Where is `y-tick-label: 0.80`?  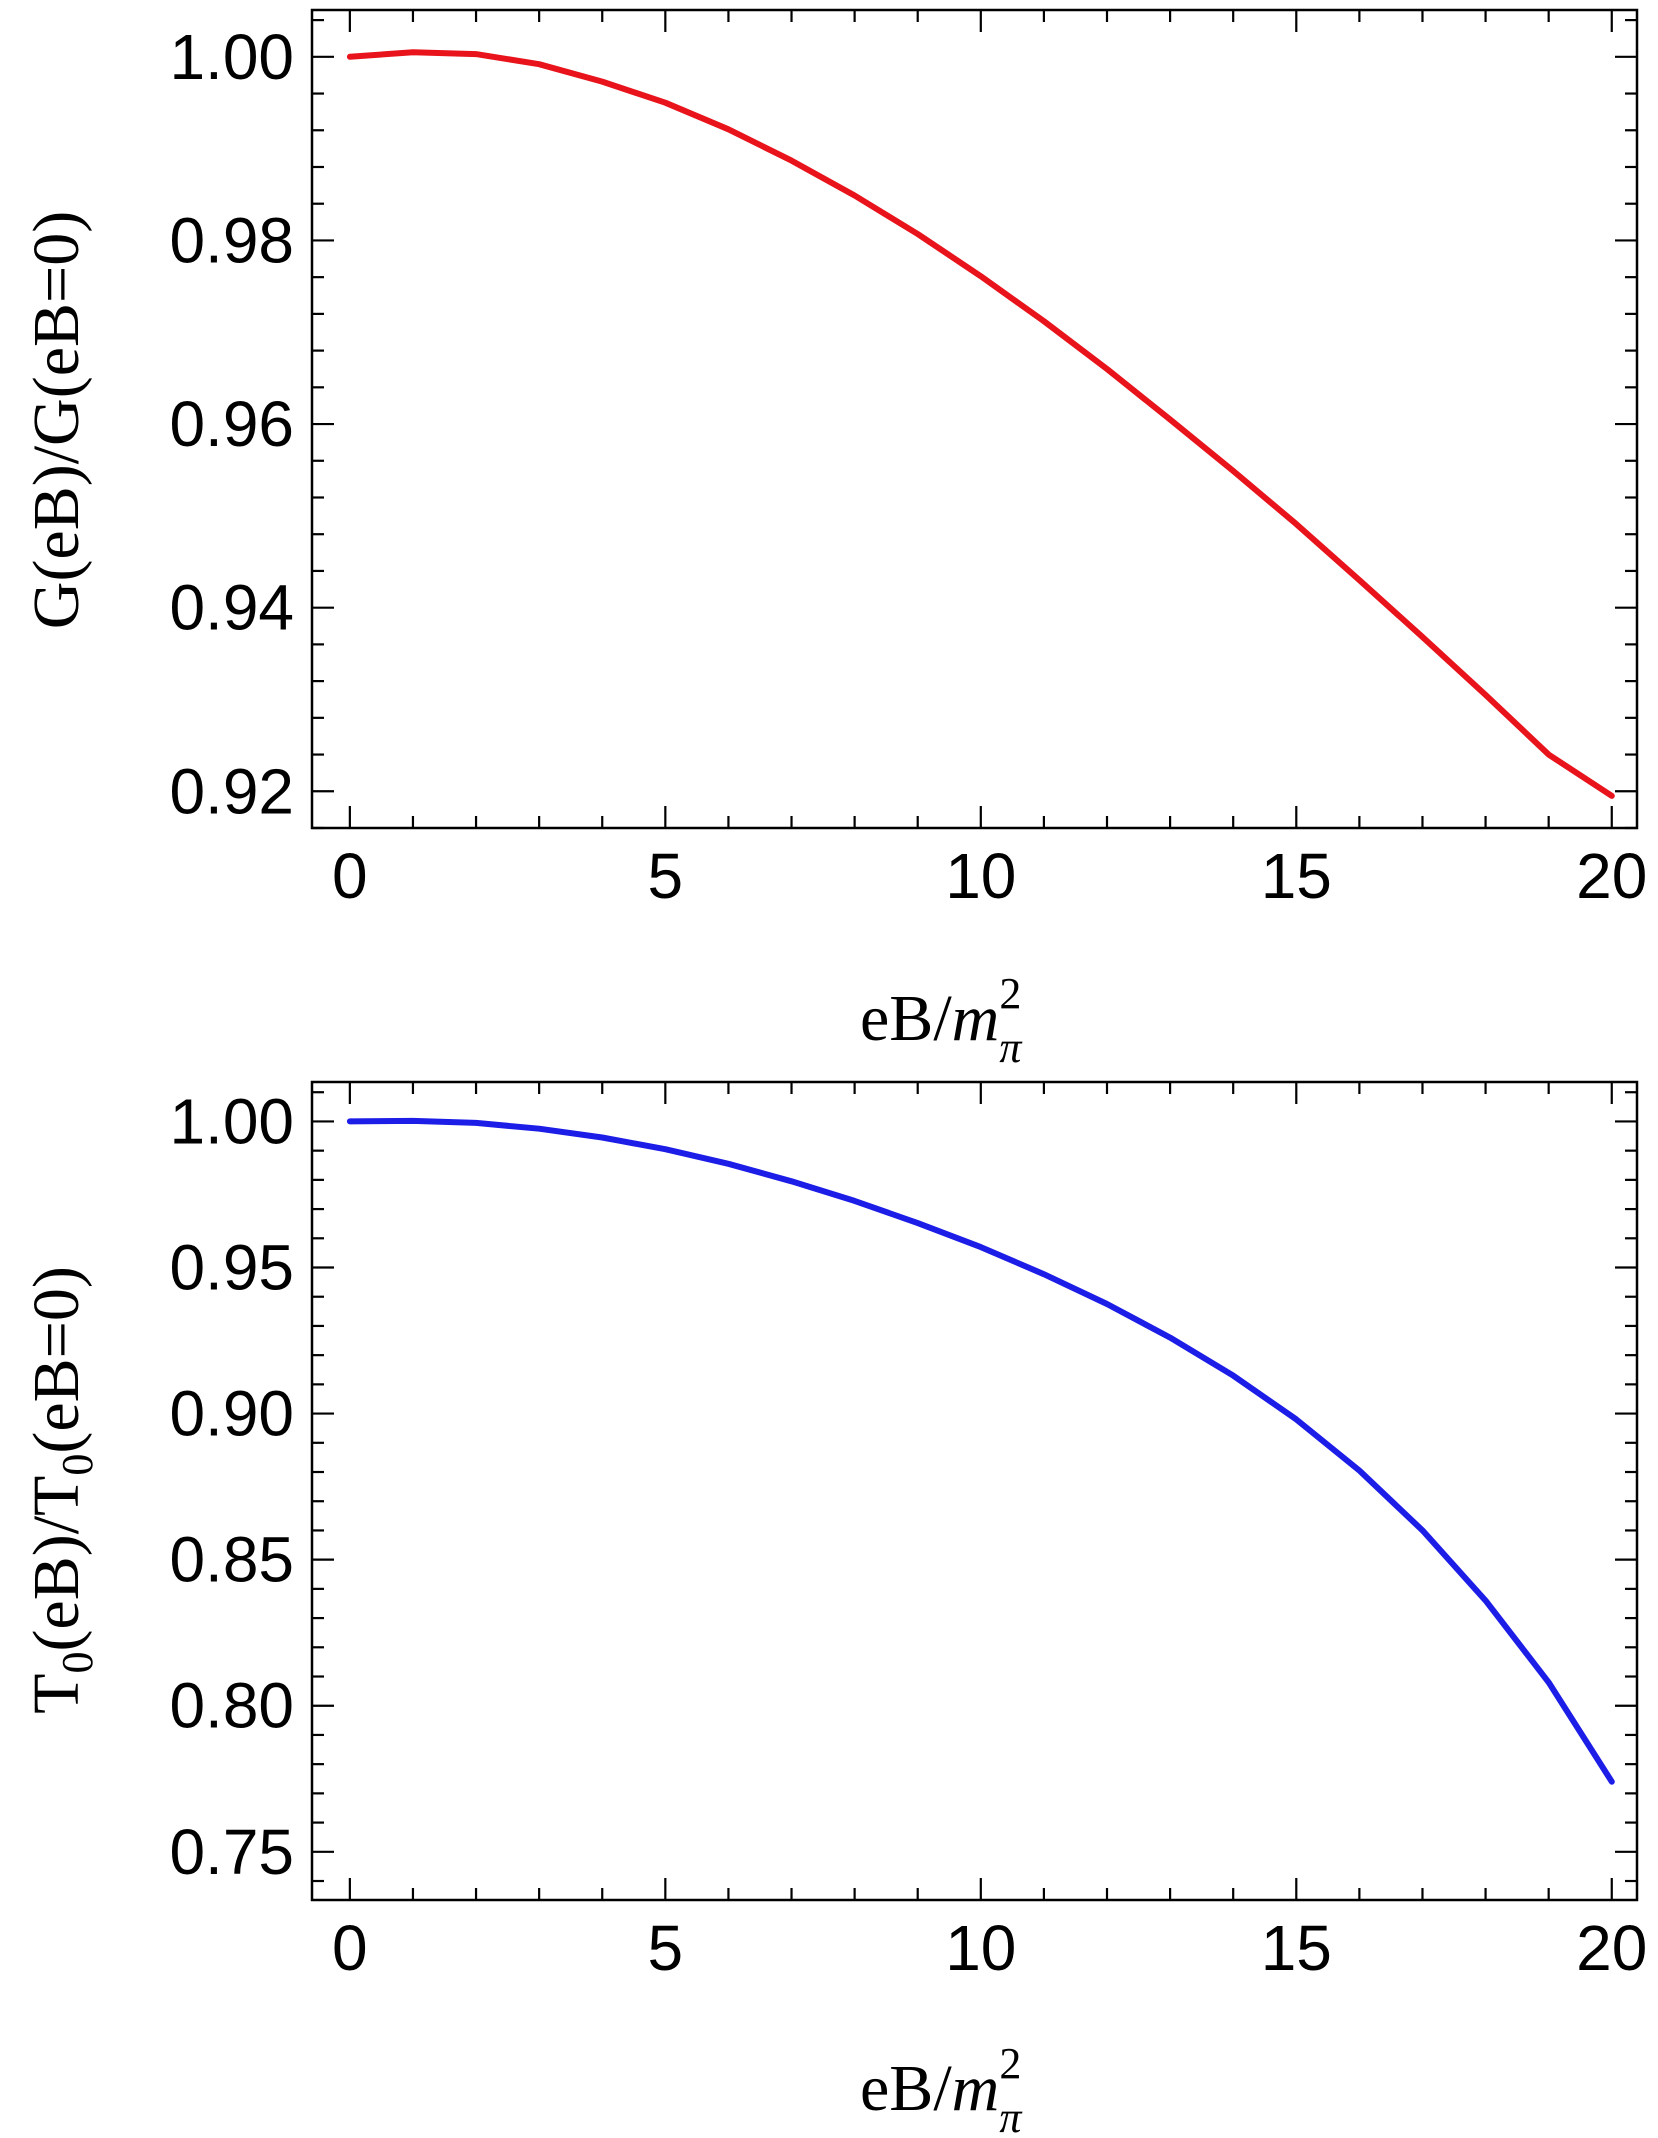 y-tick-label: 0.80 is located at coordinates (231, 1706).